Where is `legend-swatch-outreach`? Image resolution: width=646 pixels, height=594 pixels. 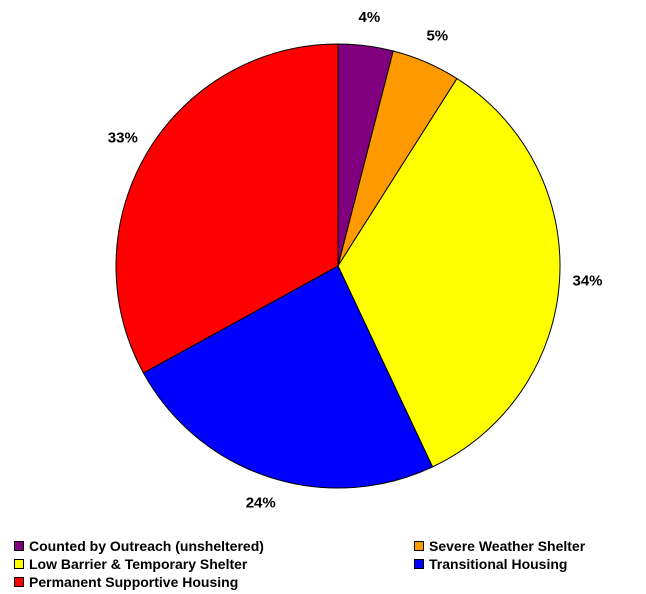 legend-swatch-outreach is located at coordinates (19, 546).